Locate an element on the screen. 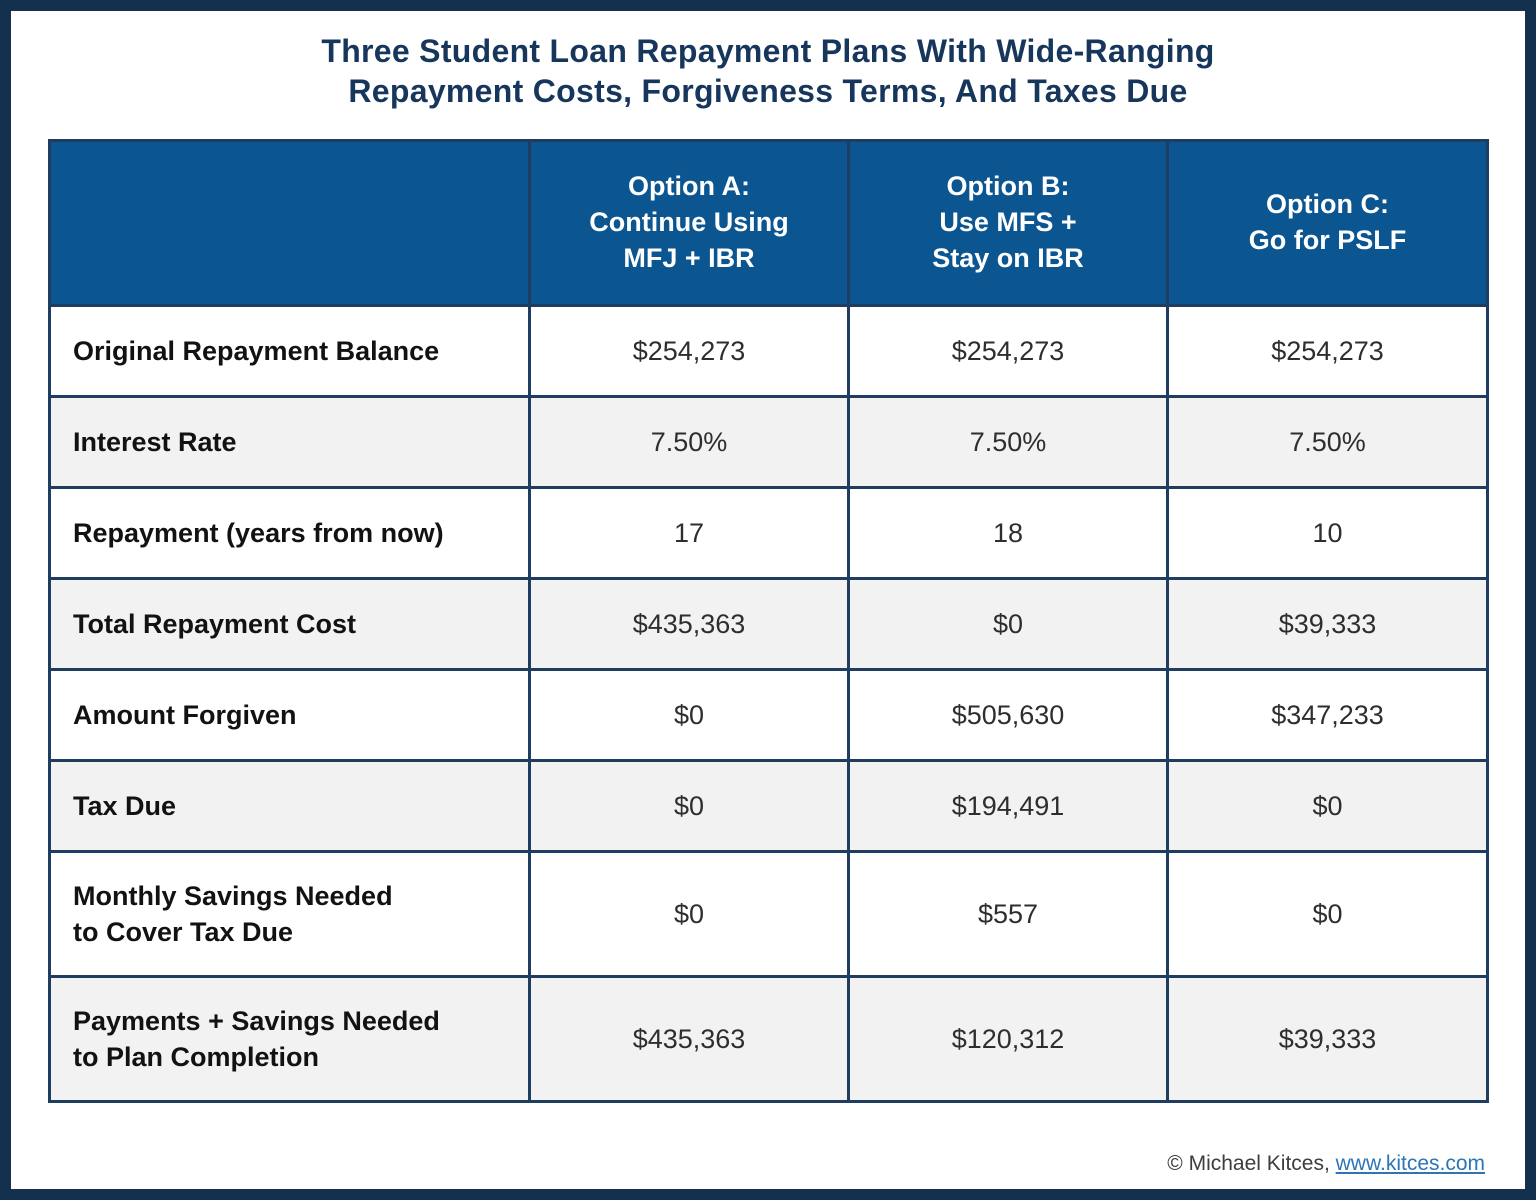  cell-value: $194,491 is located at coordinates (1008, 806).